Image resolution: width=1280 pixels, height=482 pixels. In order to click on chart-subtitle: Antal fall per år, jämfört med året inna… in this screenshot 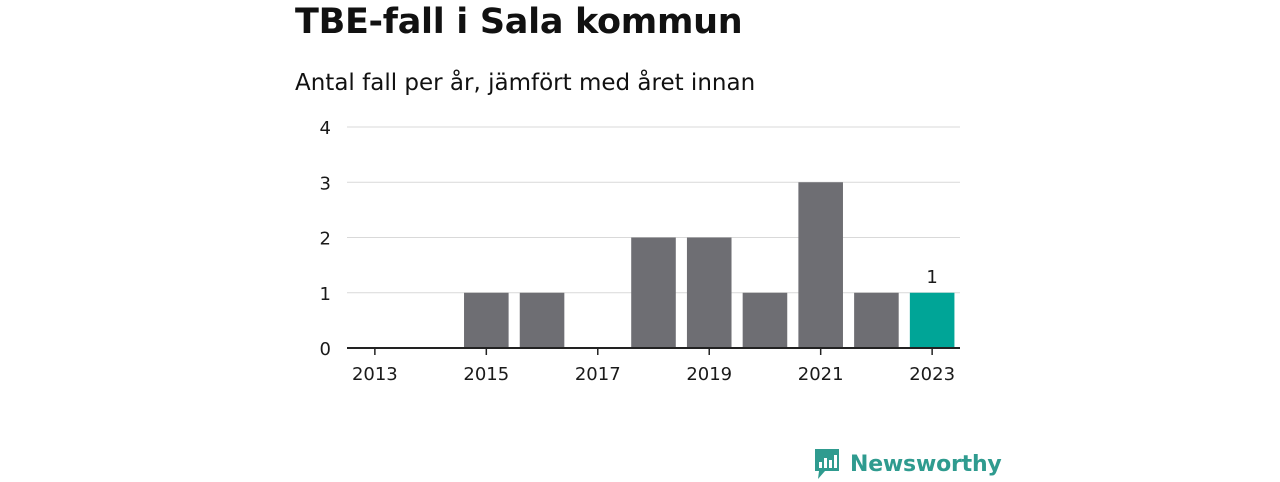, I will do `click(525, 83)`.